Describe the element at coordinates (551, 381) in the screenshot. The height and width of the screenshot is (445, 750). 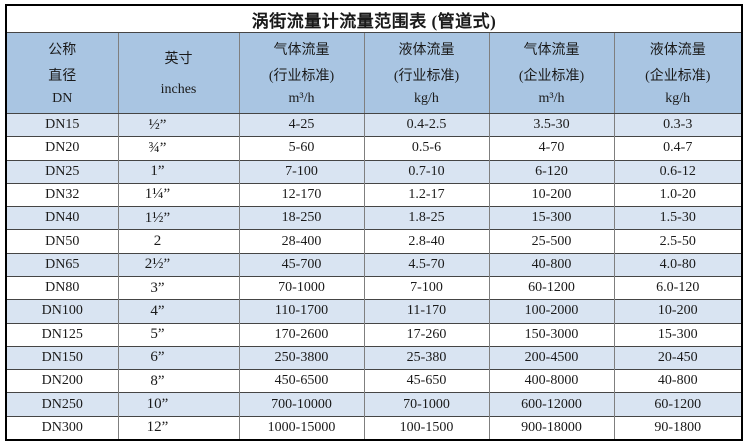
I see `cell-gas-enterprise: 400-8000` at that location.